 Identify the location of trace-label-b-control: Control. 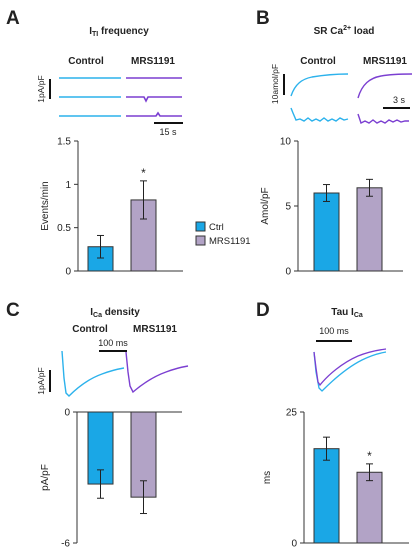
(318, 61).